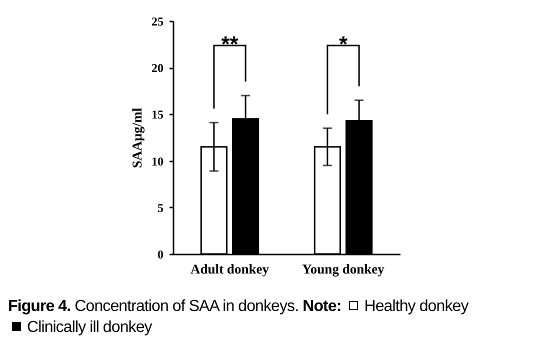 This screenshot has height=344, width=556. Describe the element at coordinates (153, 306) in the screenshot. I see `text: Figure 4. Concentration of SAA in donkeys.` at that location.